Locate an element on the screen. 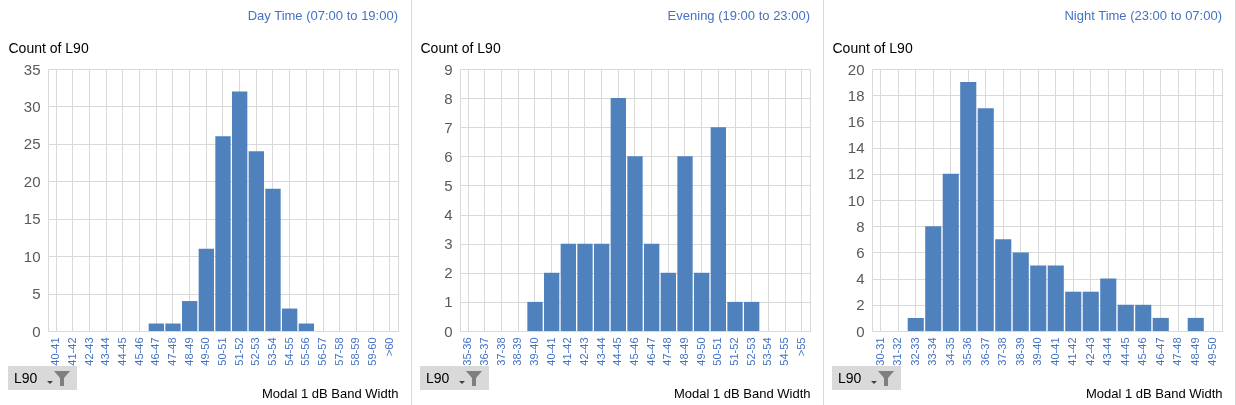  x-tick-label: 30-31 is located at coordinates (879, 351).